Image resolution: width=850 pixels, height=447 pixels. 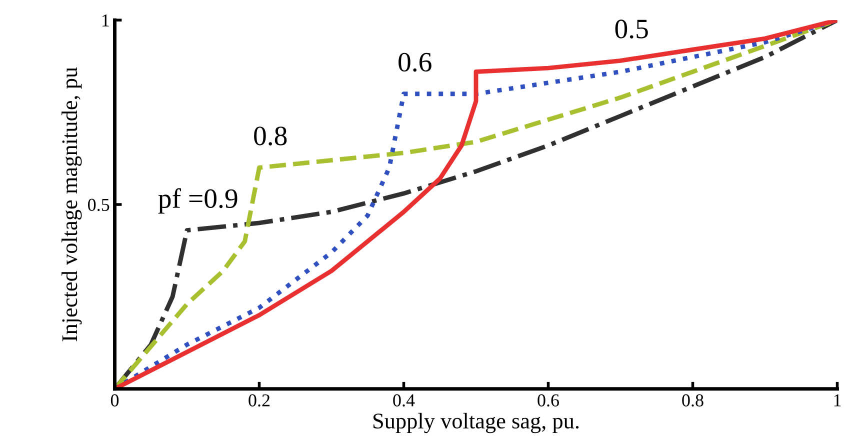 What do you see at coordinates (548, 400) in the screenshot?
I see `x-tick-label: 0.6` at bounding box center [548, 400].